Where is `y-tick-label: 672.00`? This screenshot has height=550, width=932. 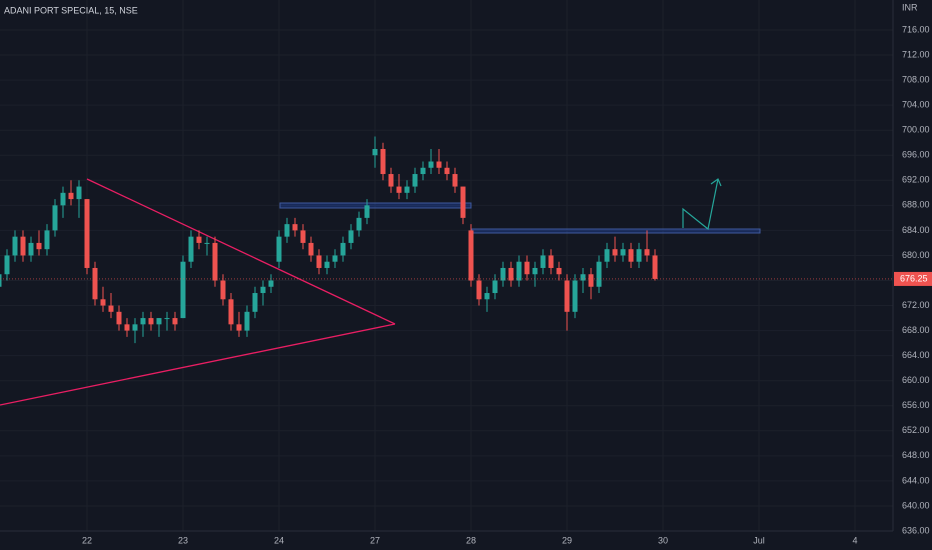
y-tick-label: 672.00 is located at coordinates (916, 305).